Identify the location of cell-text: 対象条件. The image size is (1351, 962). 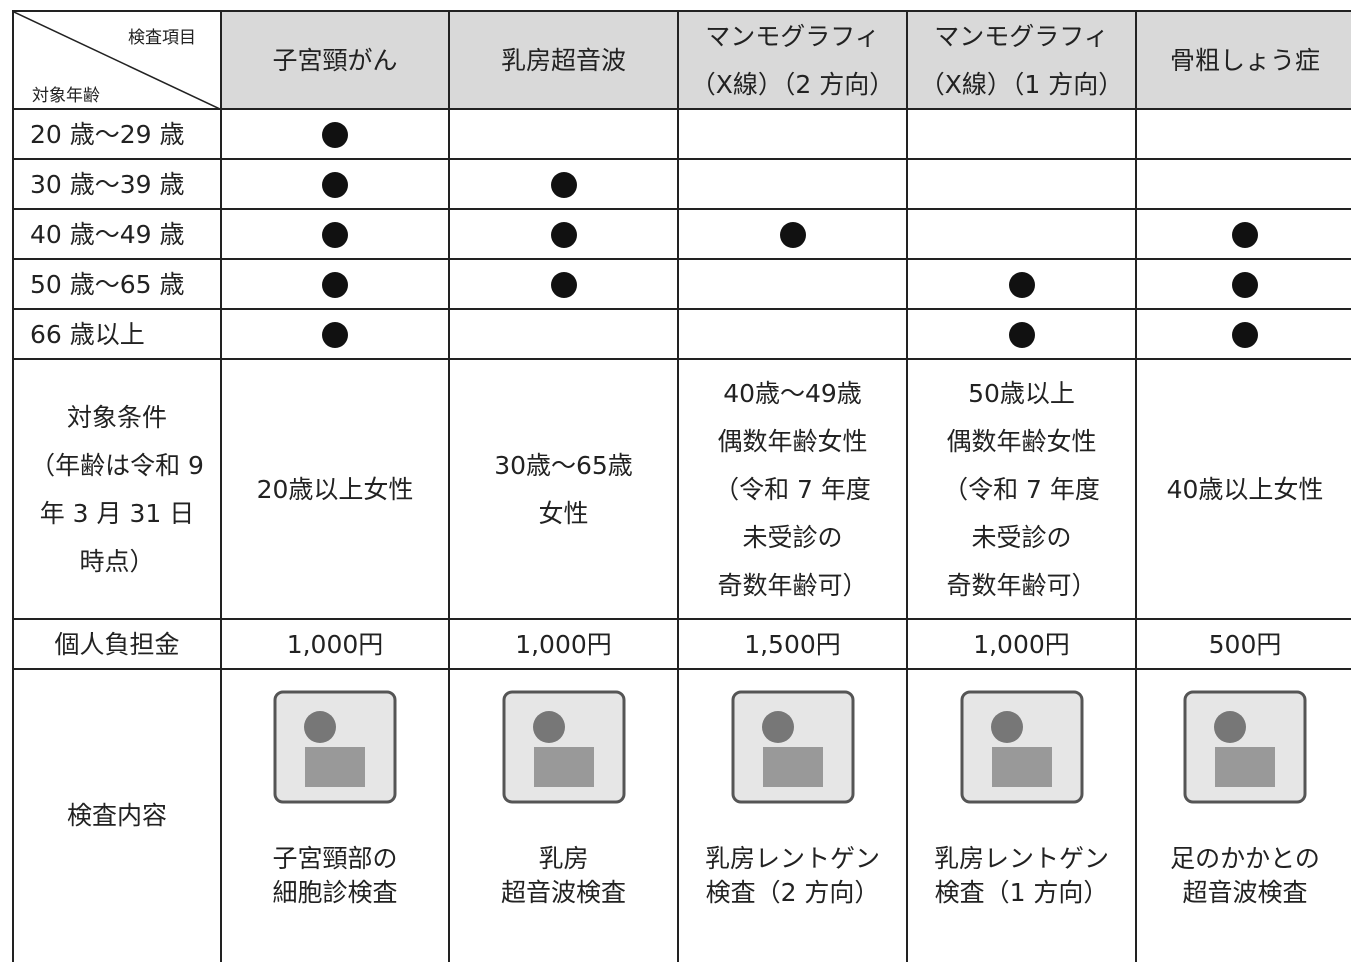
(116, 417).